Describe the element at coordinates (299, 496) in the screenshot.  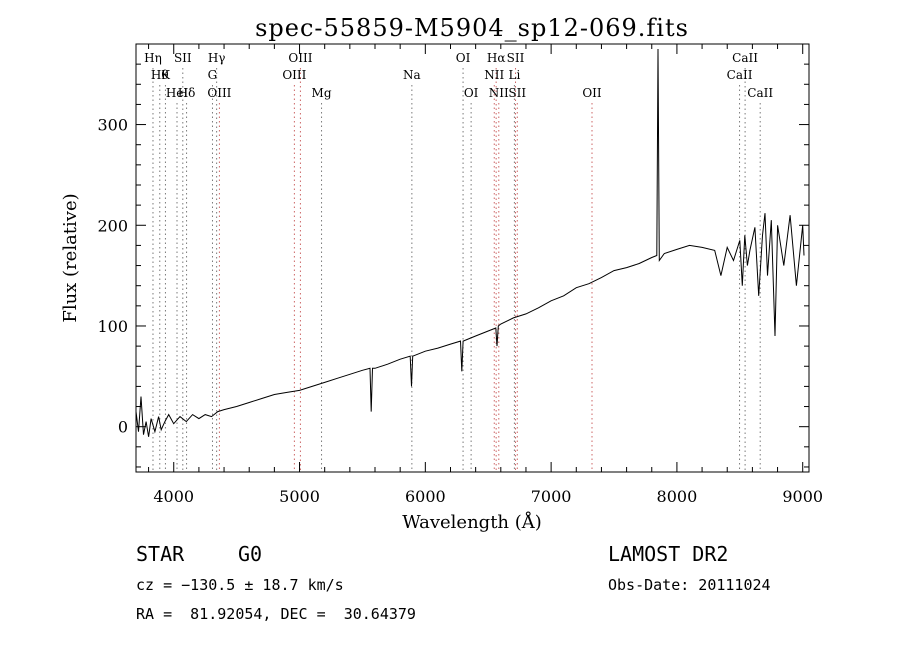
I see `x-tick-label: 5000` at that location.